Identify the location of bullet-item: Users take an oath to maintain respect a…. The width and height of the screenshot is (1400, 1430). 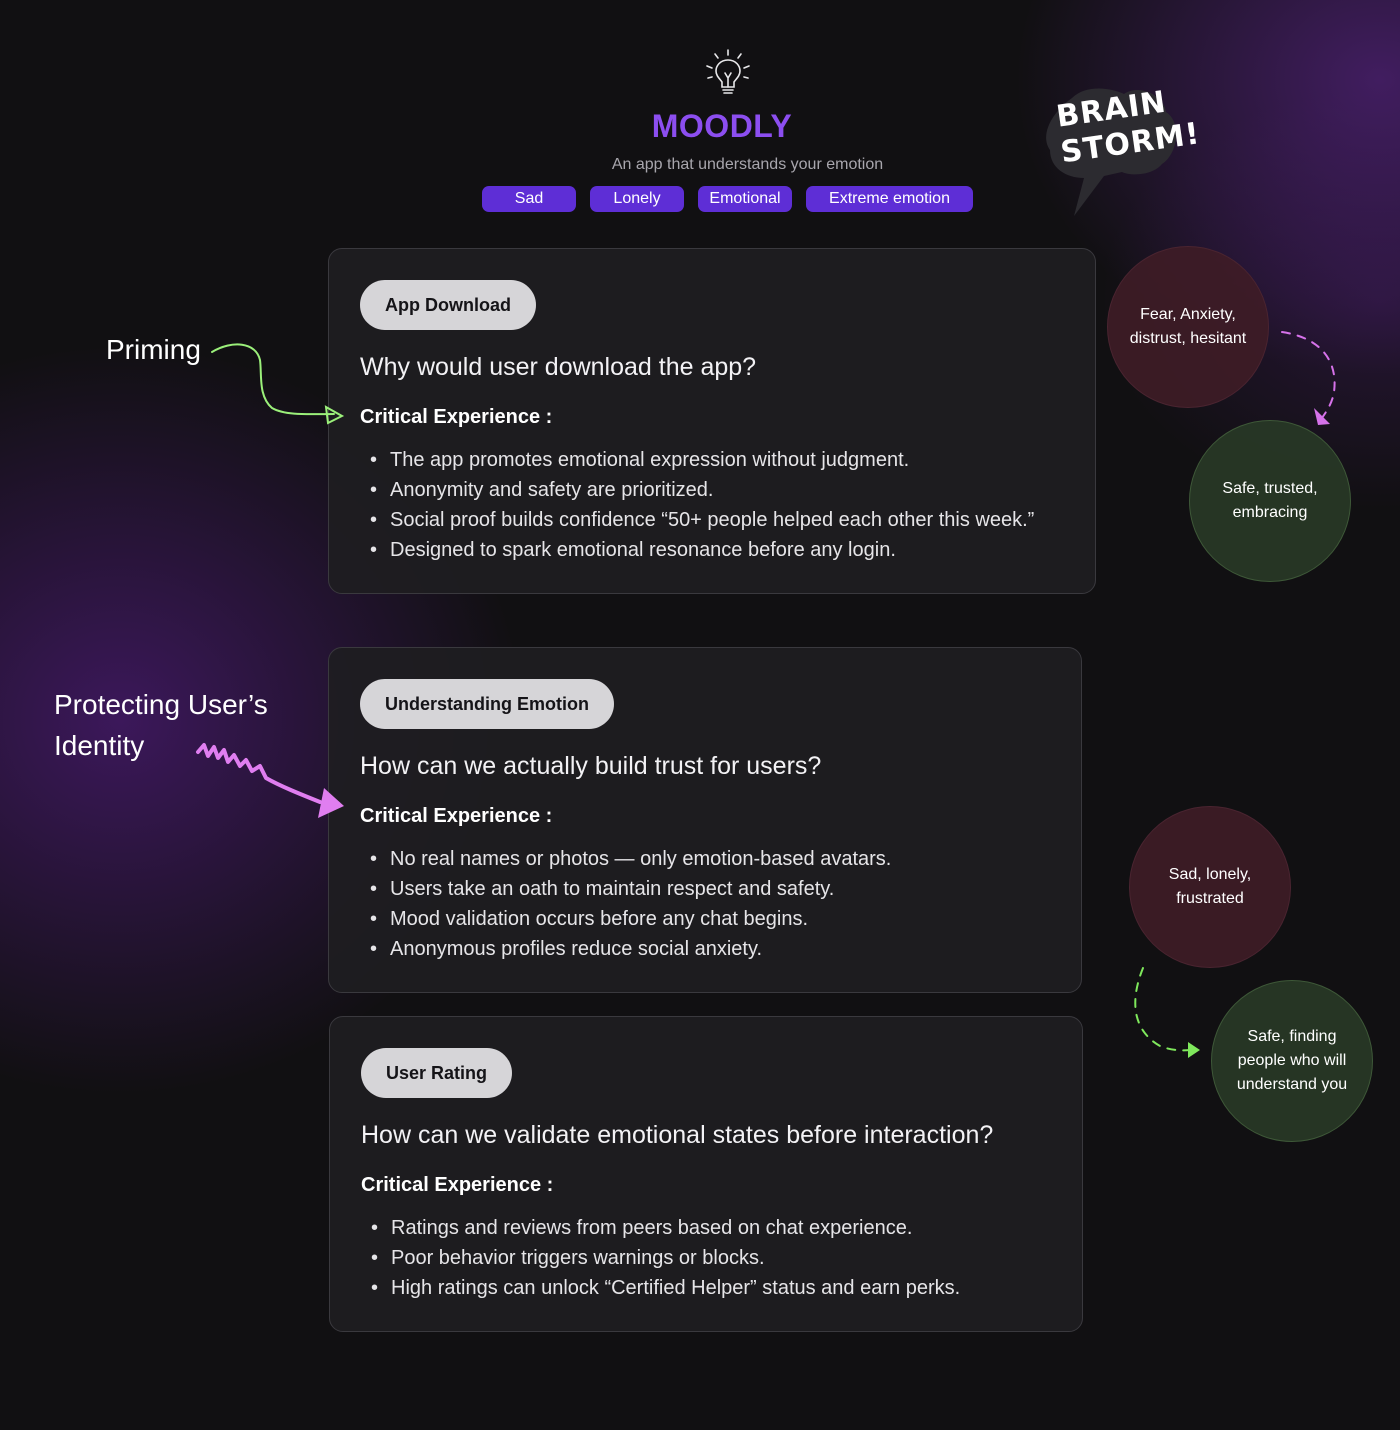
(705, 889).